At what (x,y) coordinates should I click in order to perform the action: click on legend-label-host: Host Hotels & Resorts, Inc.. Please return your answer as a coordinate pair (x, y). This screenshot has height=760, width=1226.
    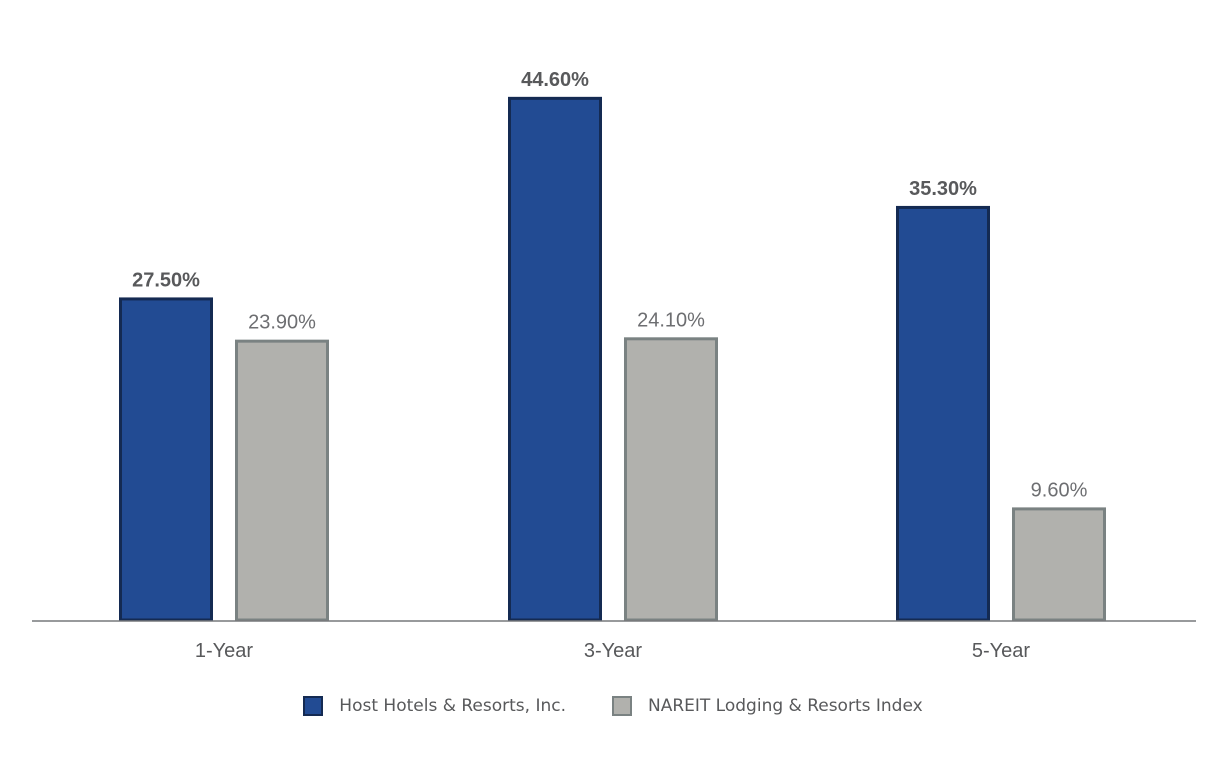
    Looking at the image, I should click on (452, 706).